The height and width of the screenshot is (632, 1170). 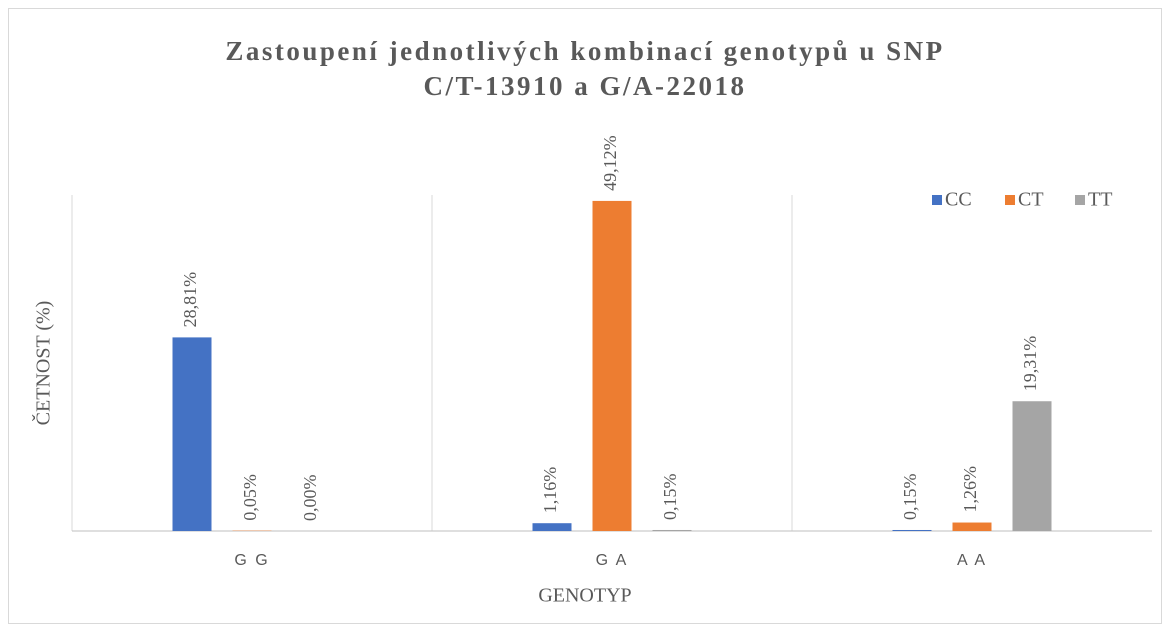 What do you see at coordinates (584, 86) in the screenshot?
I see `chart-title: C/T-13910 a G/A-22018` at bounding box center [584, 86].